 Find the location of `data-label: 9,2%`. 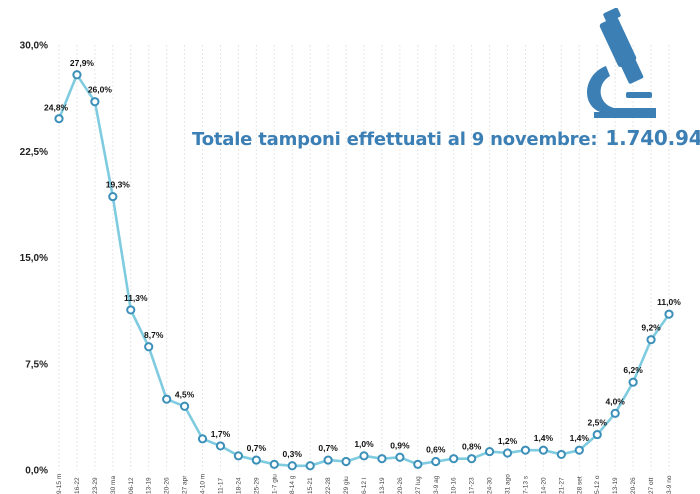

data-label: 9,2% is located at coordinates (651, 328).